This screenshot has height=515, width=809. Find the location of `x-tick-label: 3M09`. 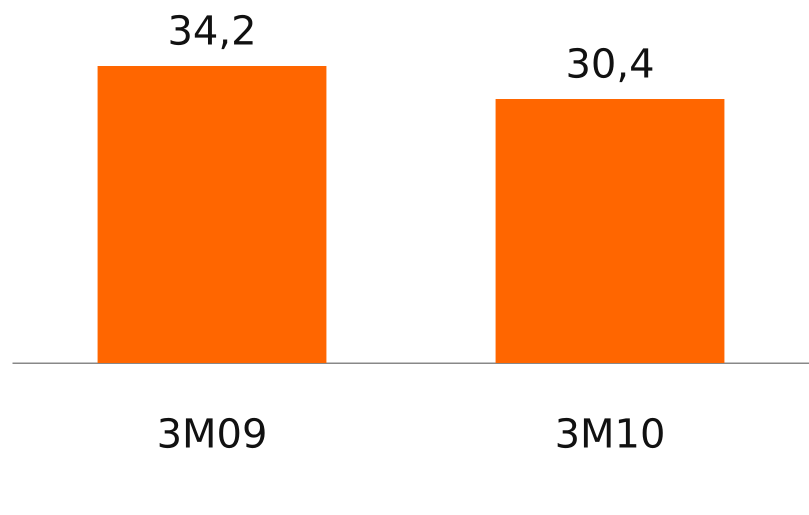

x-tick-label: 3M09 is located at coordinates (212, 434).